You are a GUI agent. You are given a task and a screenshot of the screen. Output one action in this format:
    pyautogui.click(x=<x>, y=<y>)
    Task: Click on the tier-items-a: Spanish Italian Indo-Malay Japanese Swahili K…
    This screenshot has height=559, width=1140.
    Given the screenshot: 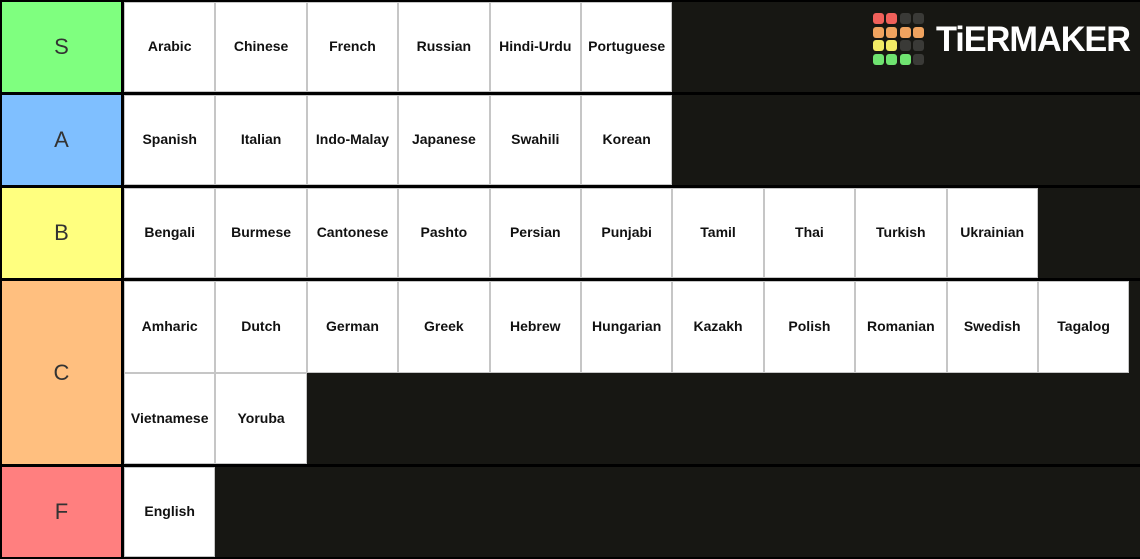 What is the action you would take?
    pyautogui.click(x=632, y=140)
    